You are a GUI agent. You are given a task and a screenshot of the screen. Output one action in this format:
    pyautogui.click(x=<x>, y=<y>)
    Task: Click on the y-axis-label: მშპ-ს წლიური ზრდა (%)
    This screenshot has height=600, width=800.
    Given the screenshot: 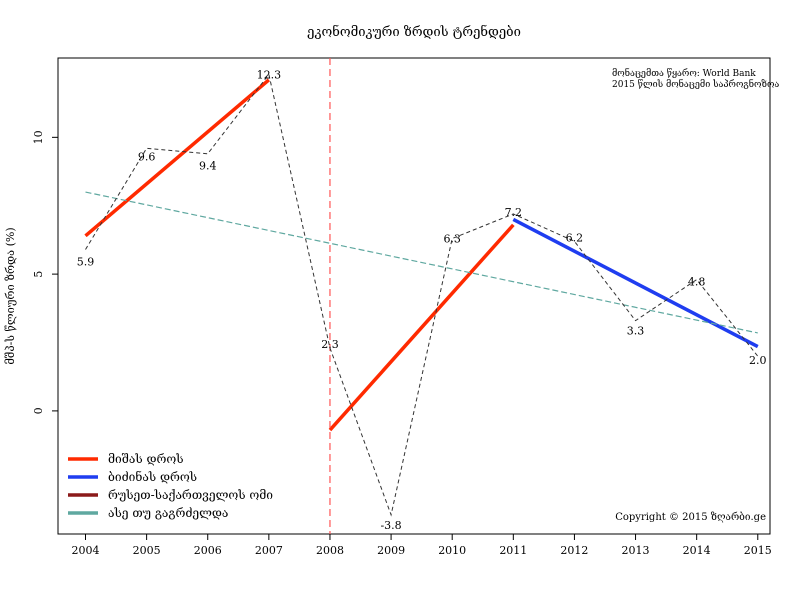 What is the action you would take?
    pyautogui.click(x=10, y=295)
    